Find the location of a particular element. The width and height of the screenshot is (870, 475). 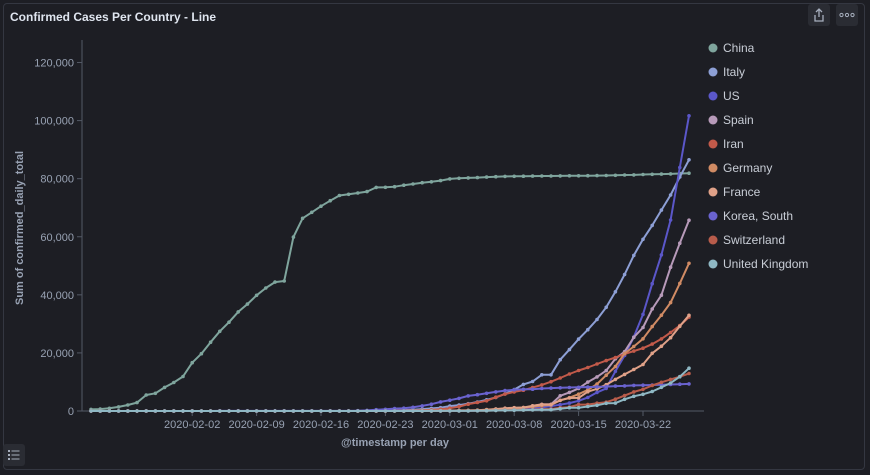

legend-item: Germany is located at coordinates (740, 168).